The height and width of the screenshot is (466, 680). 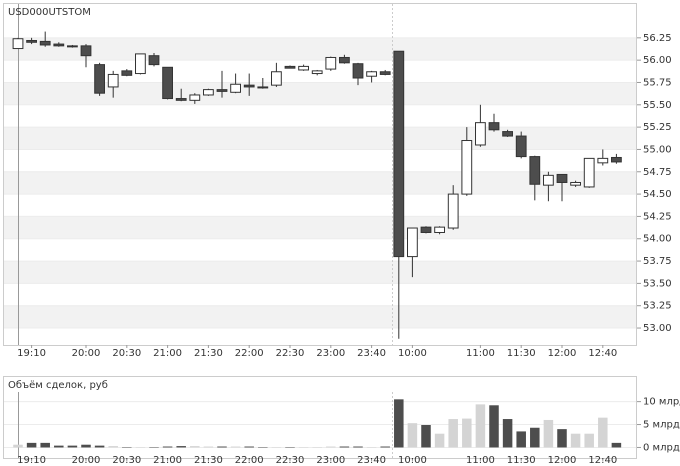 I want to click on y-tick-label: 54.00, so click(x=657, y=239).